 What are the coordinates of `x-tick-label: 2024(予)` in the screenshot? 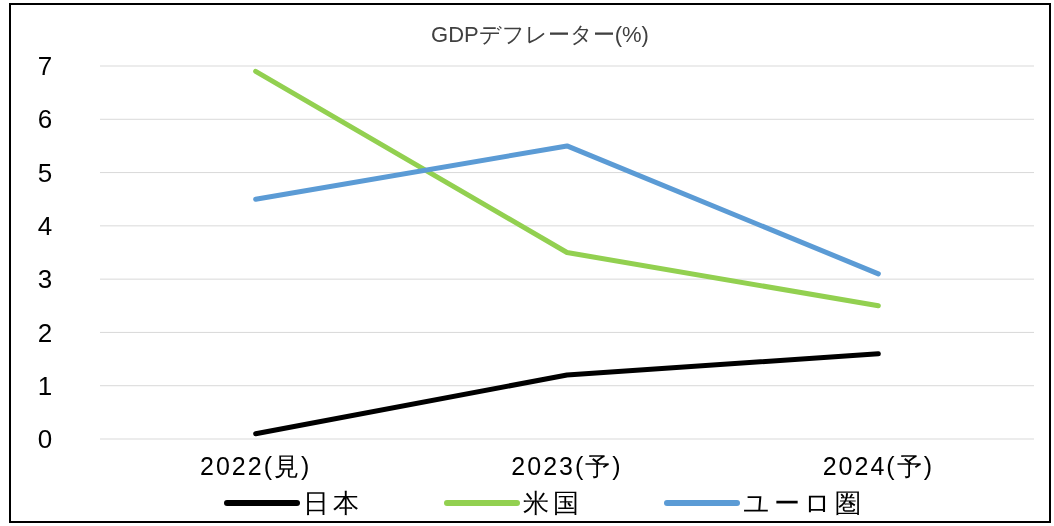 It's located at (878, 466).